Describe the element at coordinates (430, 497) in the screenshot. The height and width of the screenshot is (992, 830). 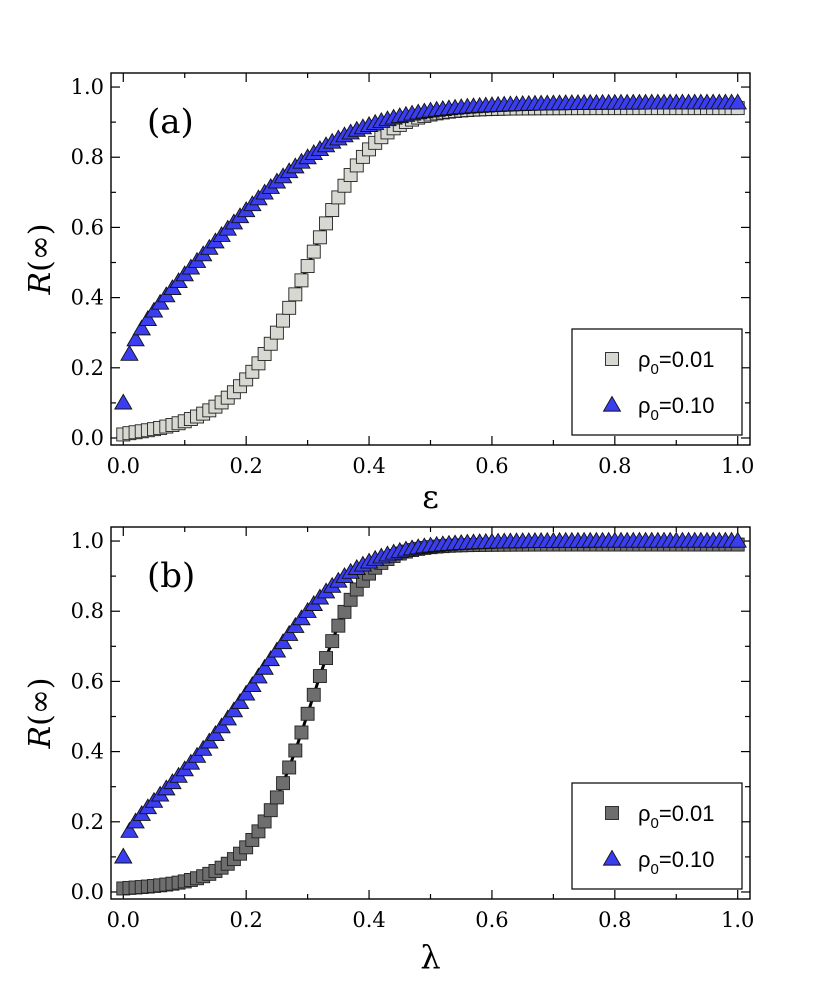
I see `x-axis-label: ε` at that location.